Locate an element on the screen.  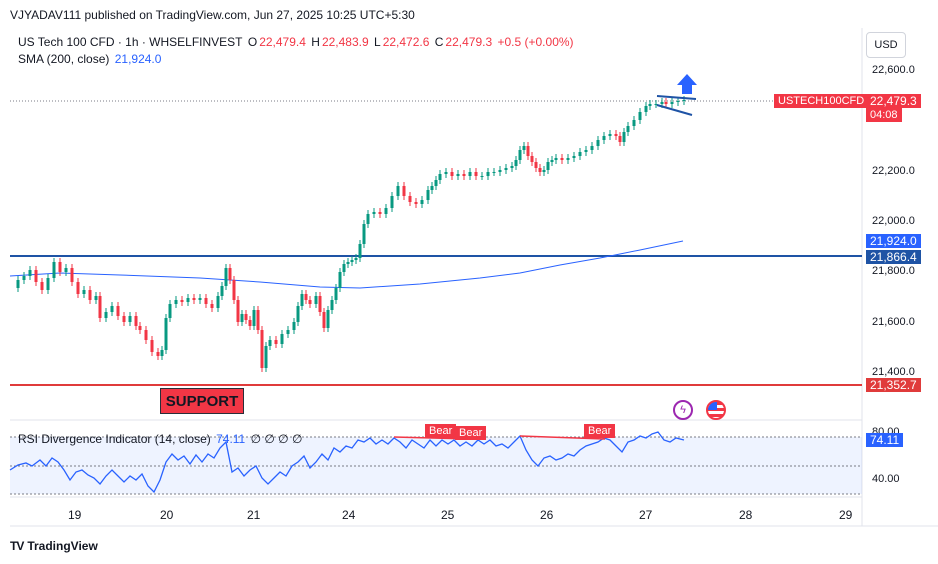
time-tick: 20 is located at coordinates (167, 515).